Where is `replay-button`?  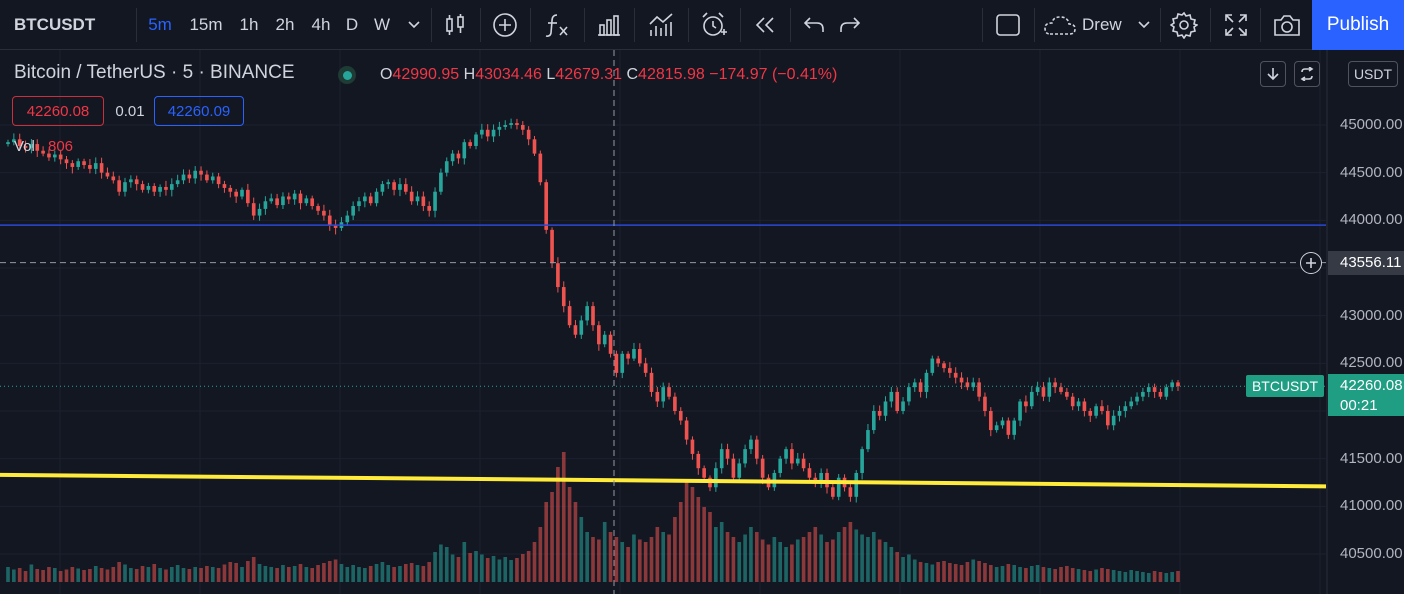 replay-button is located at coordinates (765, 25).